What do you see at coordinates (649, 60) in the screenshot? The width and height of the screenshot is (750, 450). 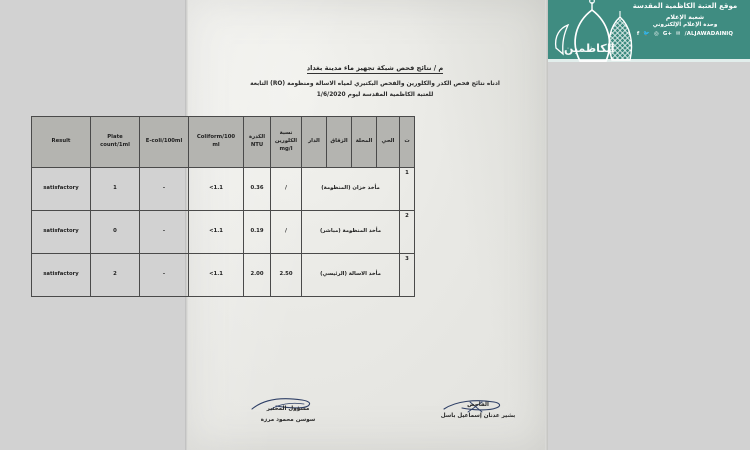 I see `logo-underline` at bounding box center [649, 60].